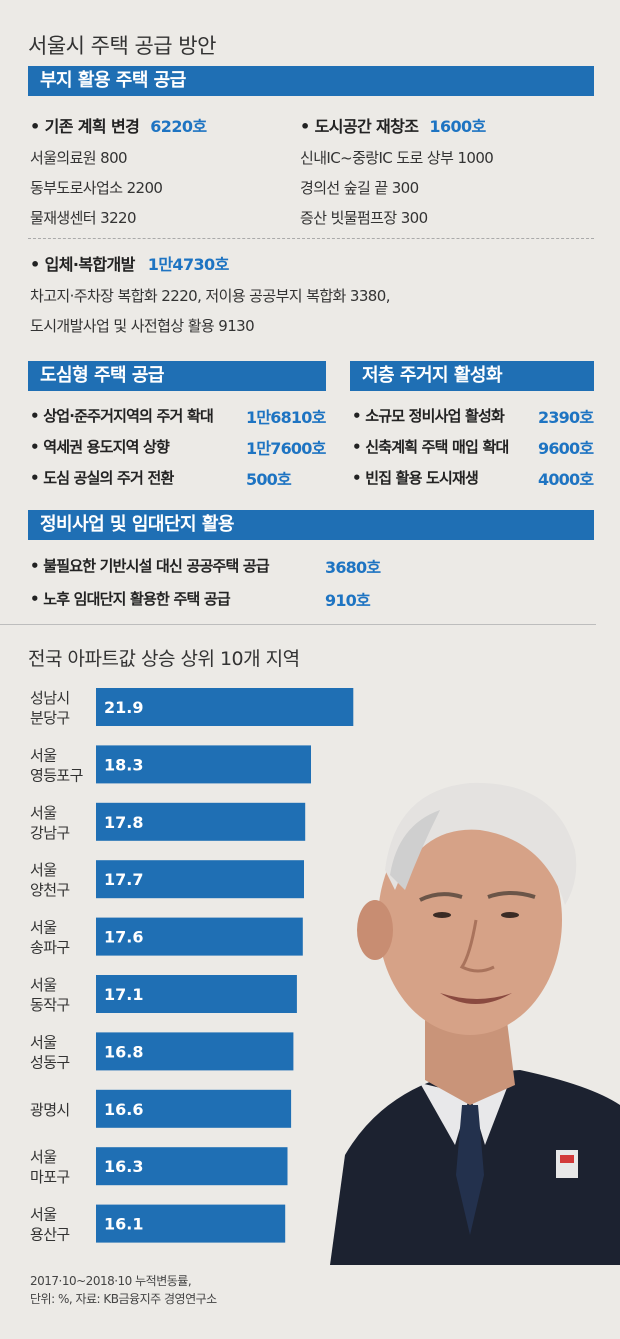 The width and height of the screenshot is (620, 1339). What do you see at coordinates (142, 326) in the screenshot?
I see `land-bottom-row: 도시개발사업 및 사전협상 활용 9130` at bounding box center [142, 326].